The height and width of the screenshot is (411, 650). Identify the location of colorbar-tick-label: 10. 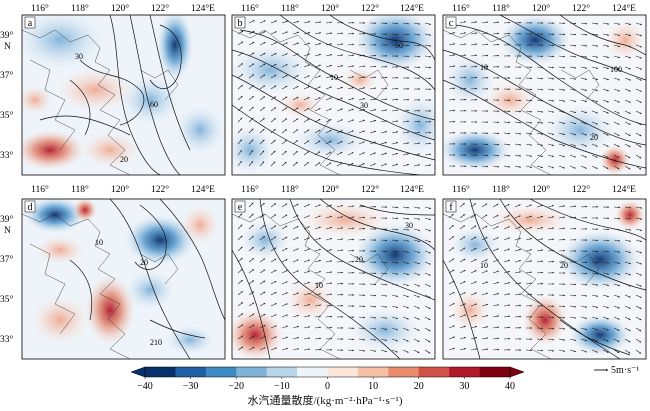
(373, 386).